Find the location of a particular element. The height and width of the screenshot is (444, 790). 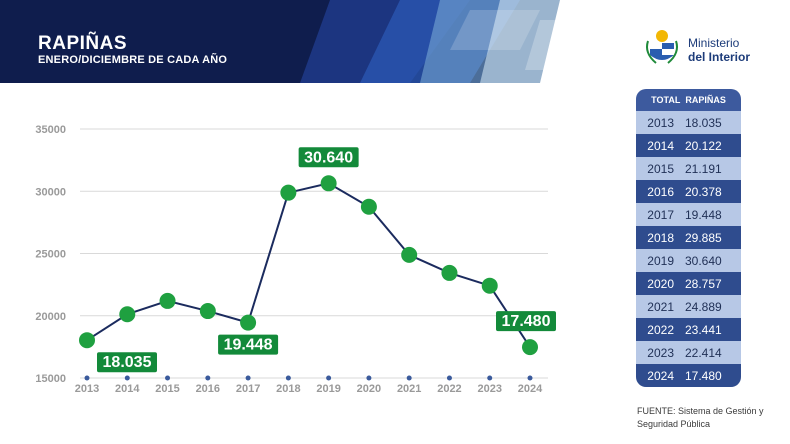

table-row: 2015 21.191 is located at coordinates (688, 168).